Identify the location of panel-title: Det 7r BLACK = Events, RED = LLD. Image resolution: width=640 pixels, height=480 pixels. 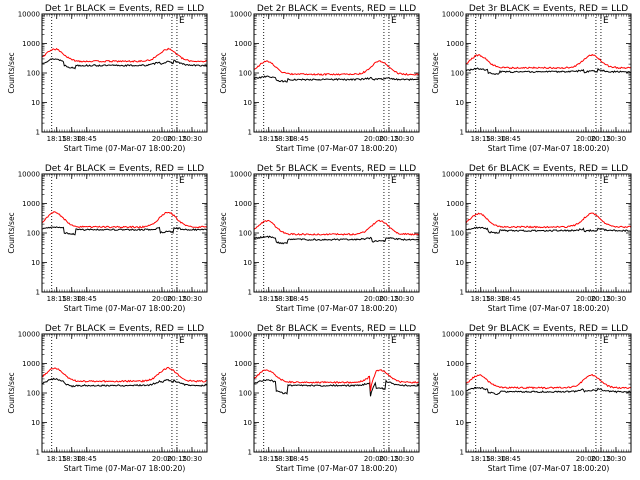
(124, 329).